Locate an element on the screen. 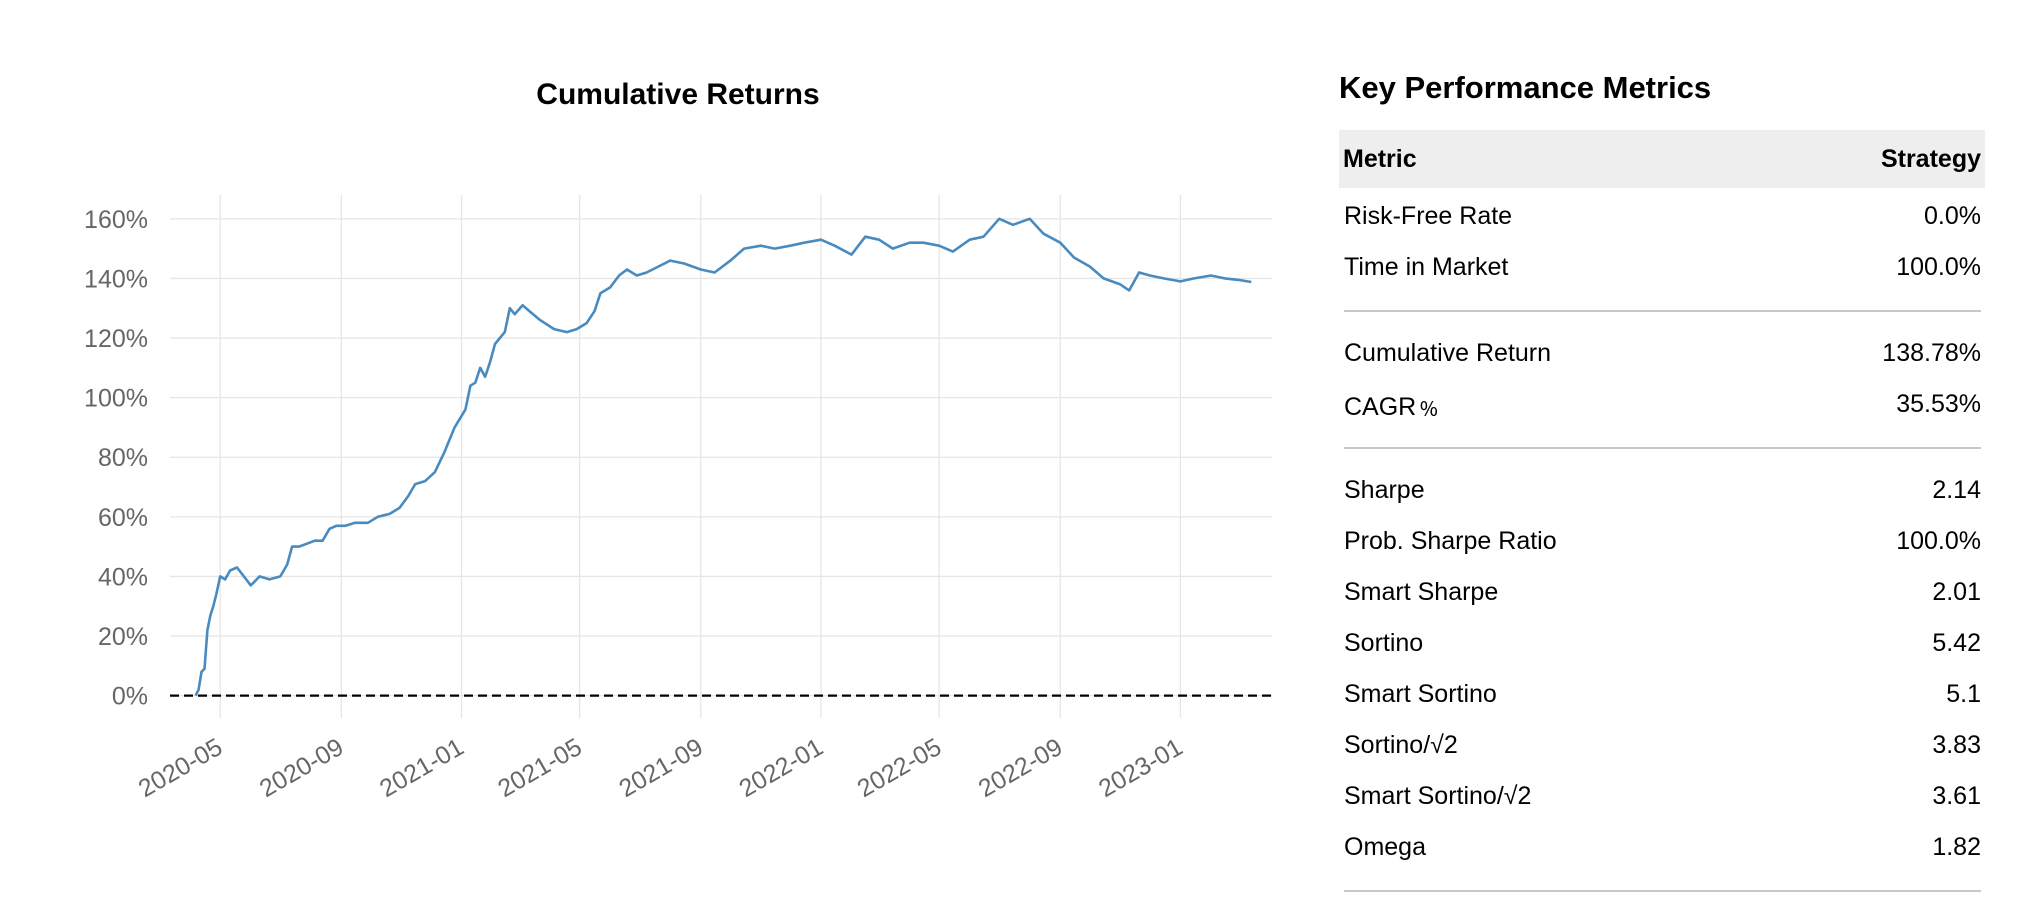  metric-label: Cumulative Return is located at coordinates (1448, 353).